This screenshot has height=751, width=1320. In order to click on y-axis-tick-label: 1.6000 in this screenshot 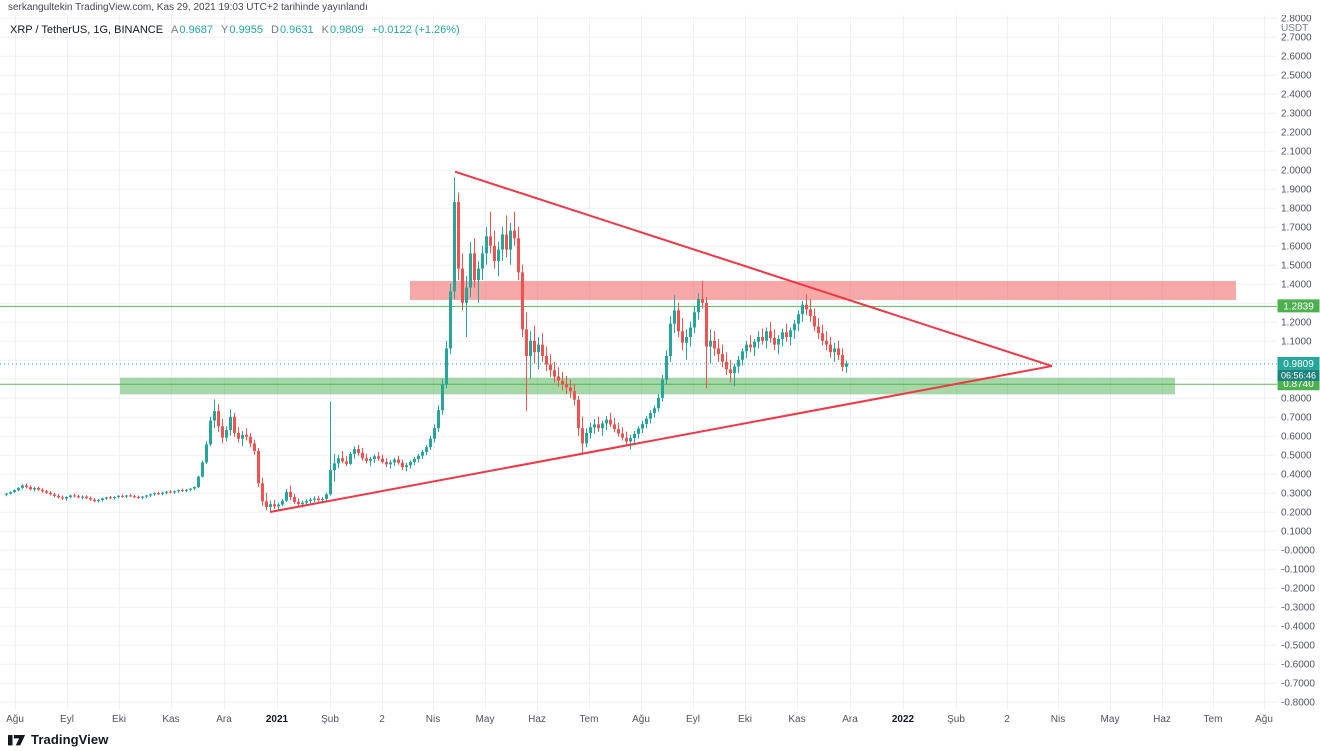, I will do `click(1296, 246)`.